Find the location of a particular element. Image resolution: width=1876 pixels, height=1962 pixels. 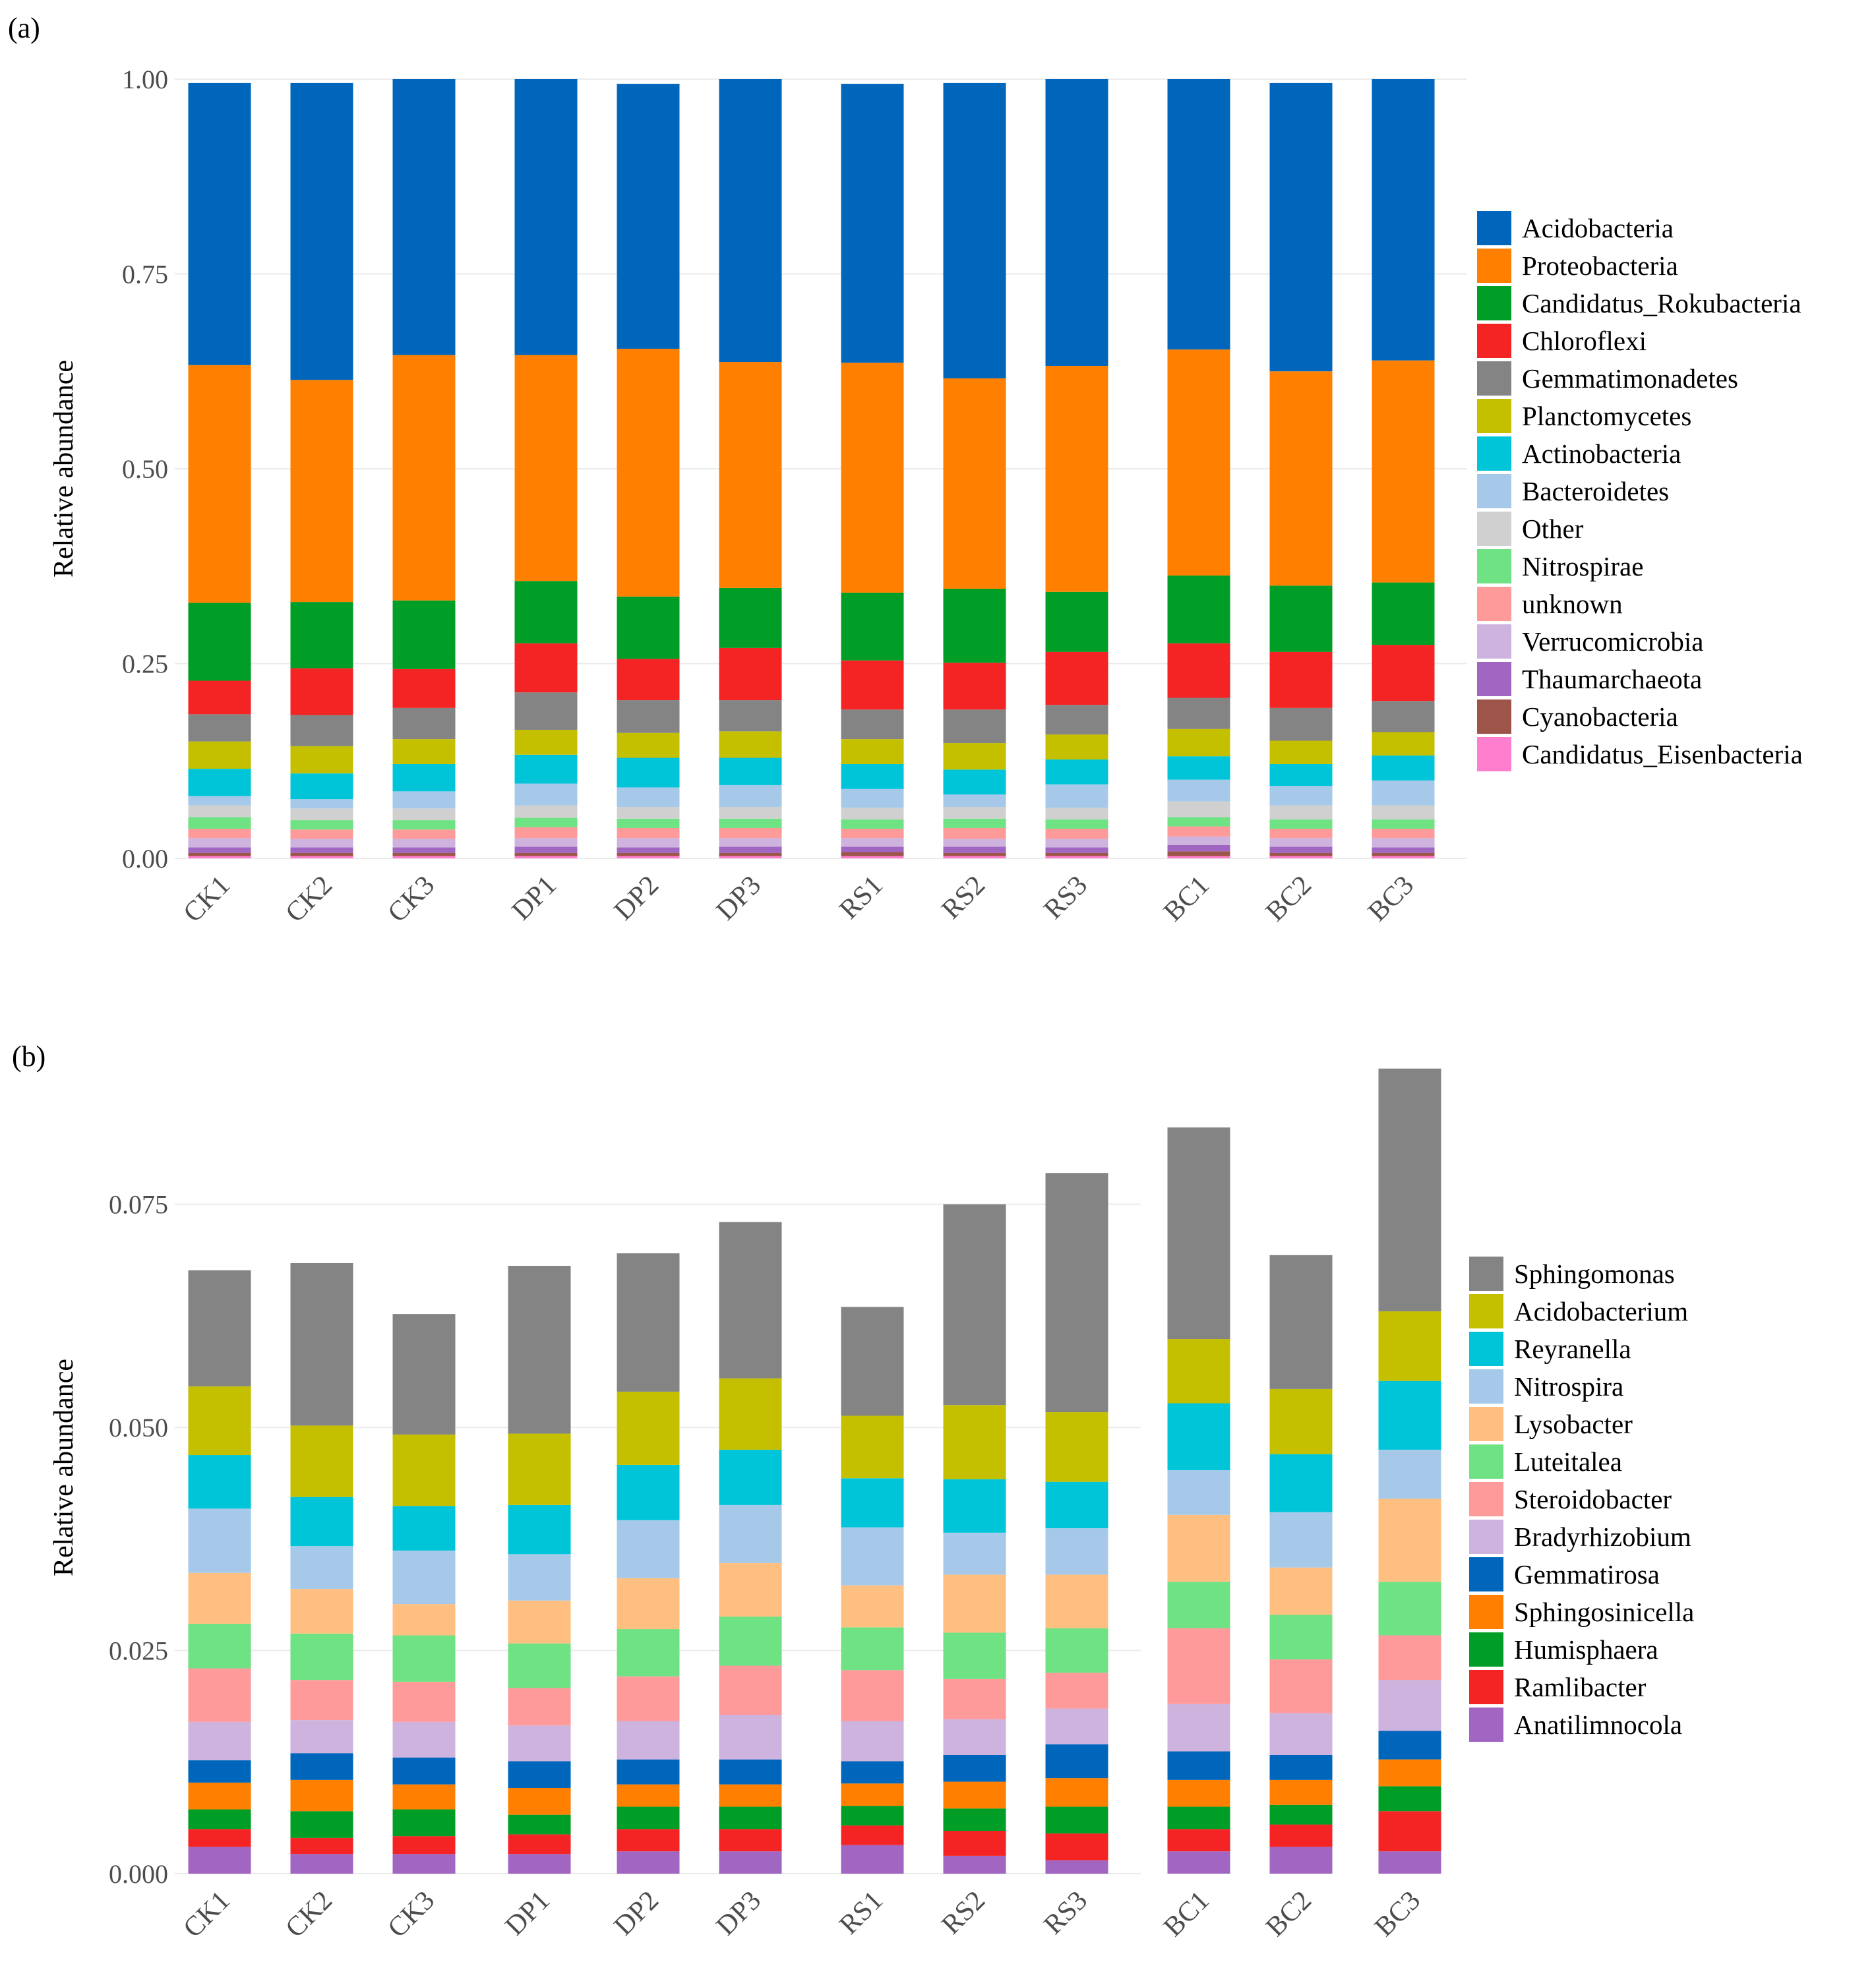

legend-swatch-lysobacter is located at coordinates (1486, 1424).